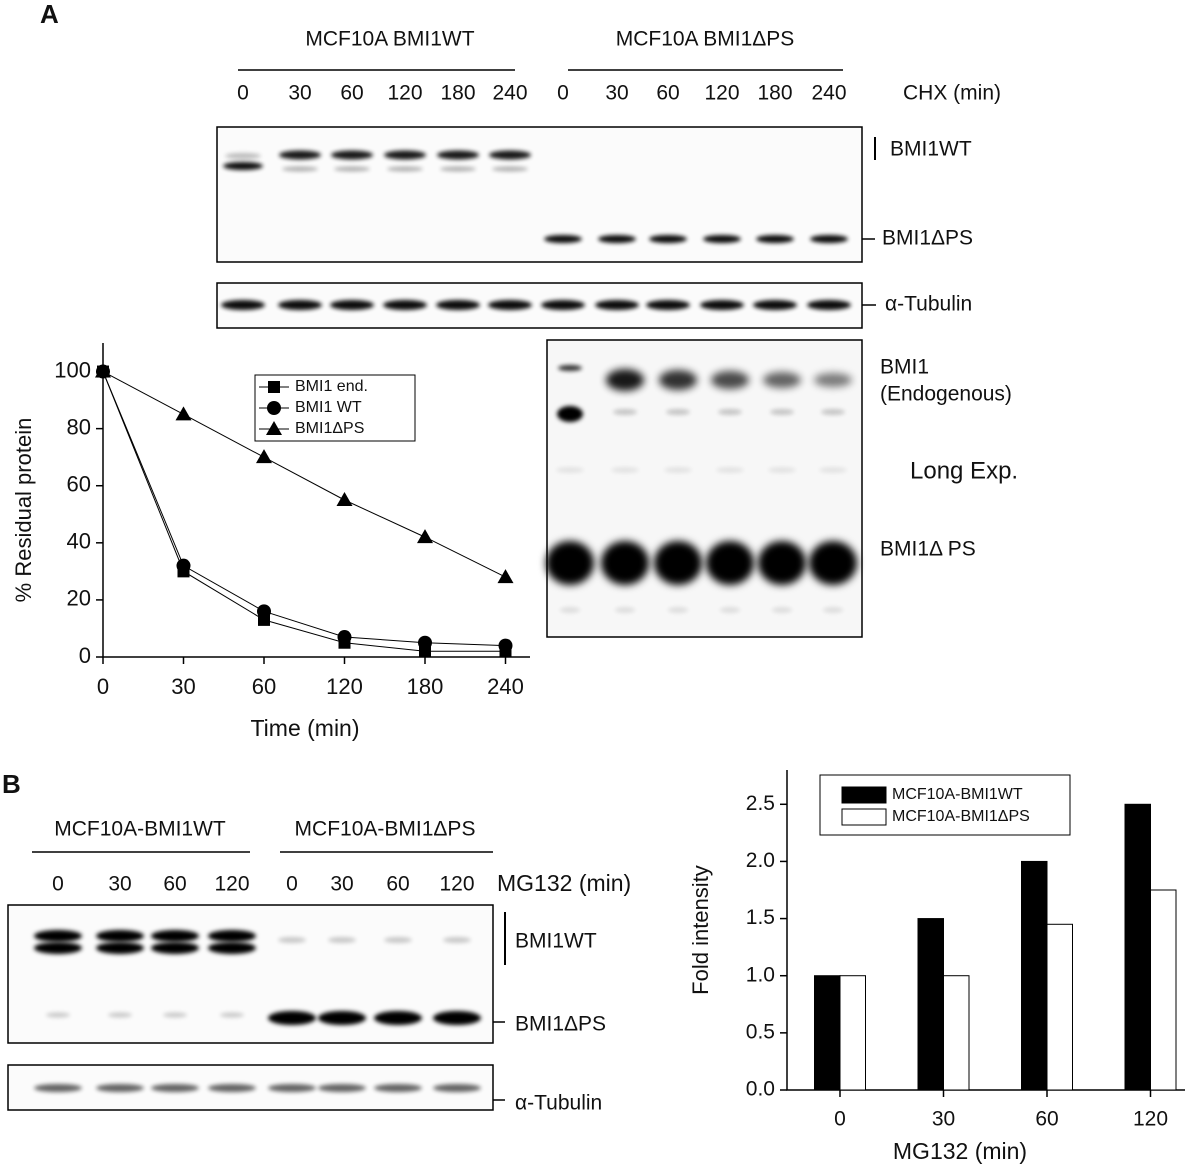 This screenshot has height=1172, width=1200. Describe the element at coordinates (864, 817) in the screenshot. I see `legend-swatch` at that location.